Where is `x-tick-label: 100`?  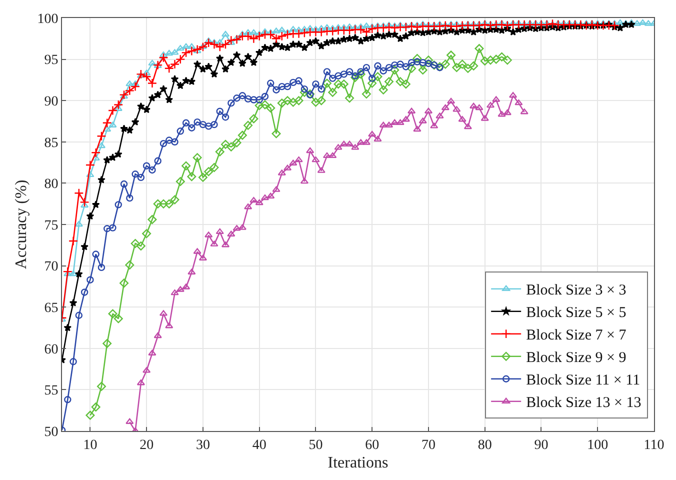
x-tick-label: 100 is located at coordinates (597, 445).